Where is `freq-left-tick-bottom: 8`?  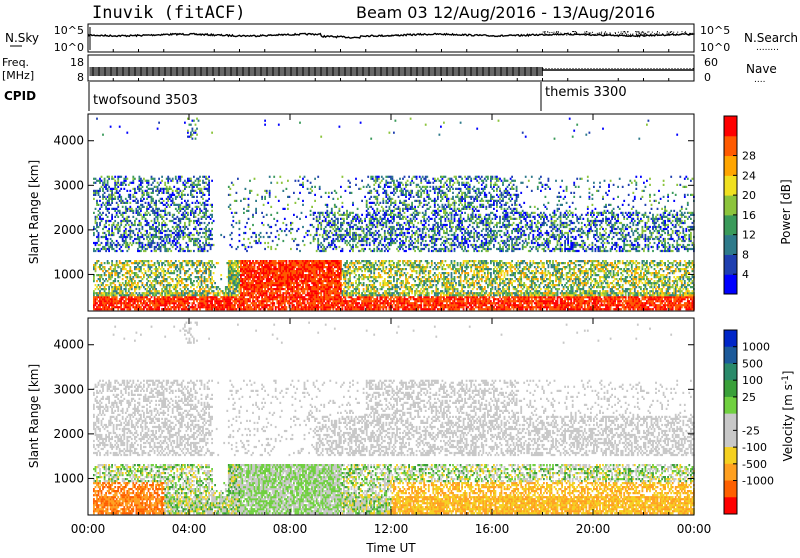 freq-left-tick-bottom: 8 is located at coordinates (80, 77).